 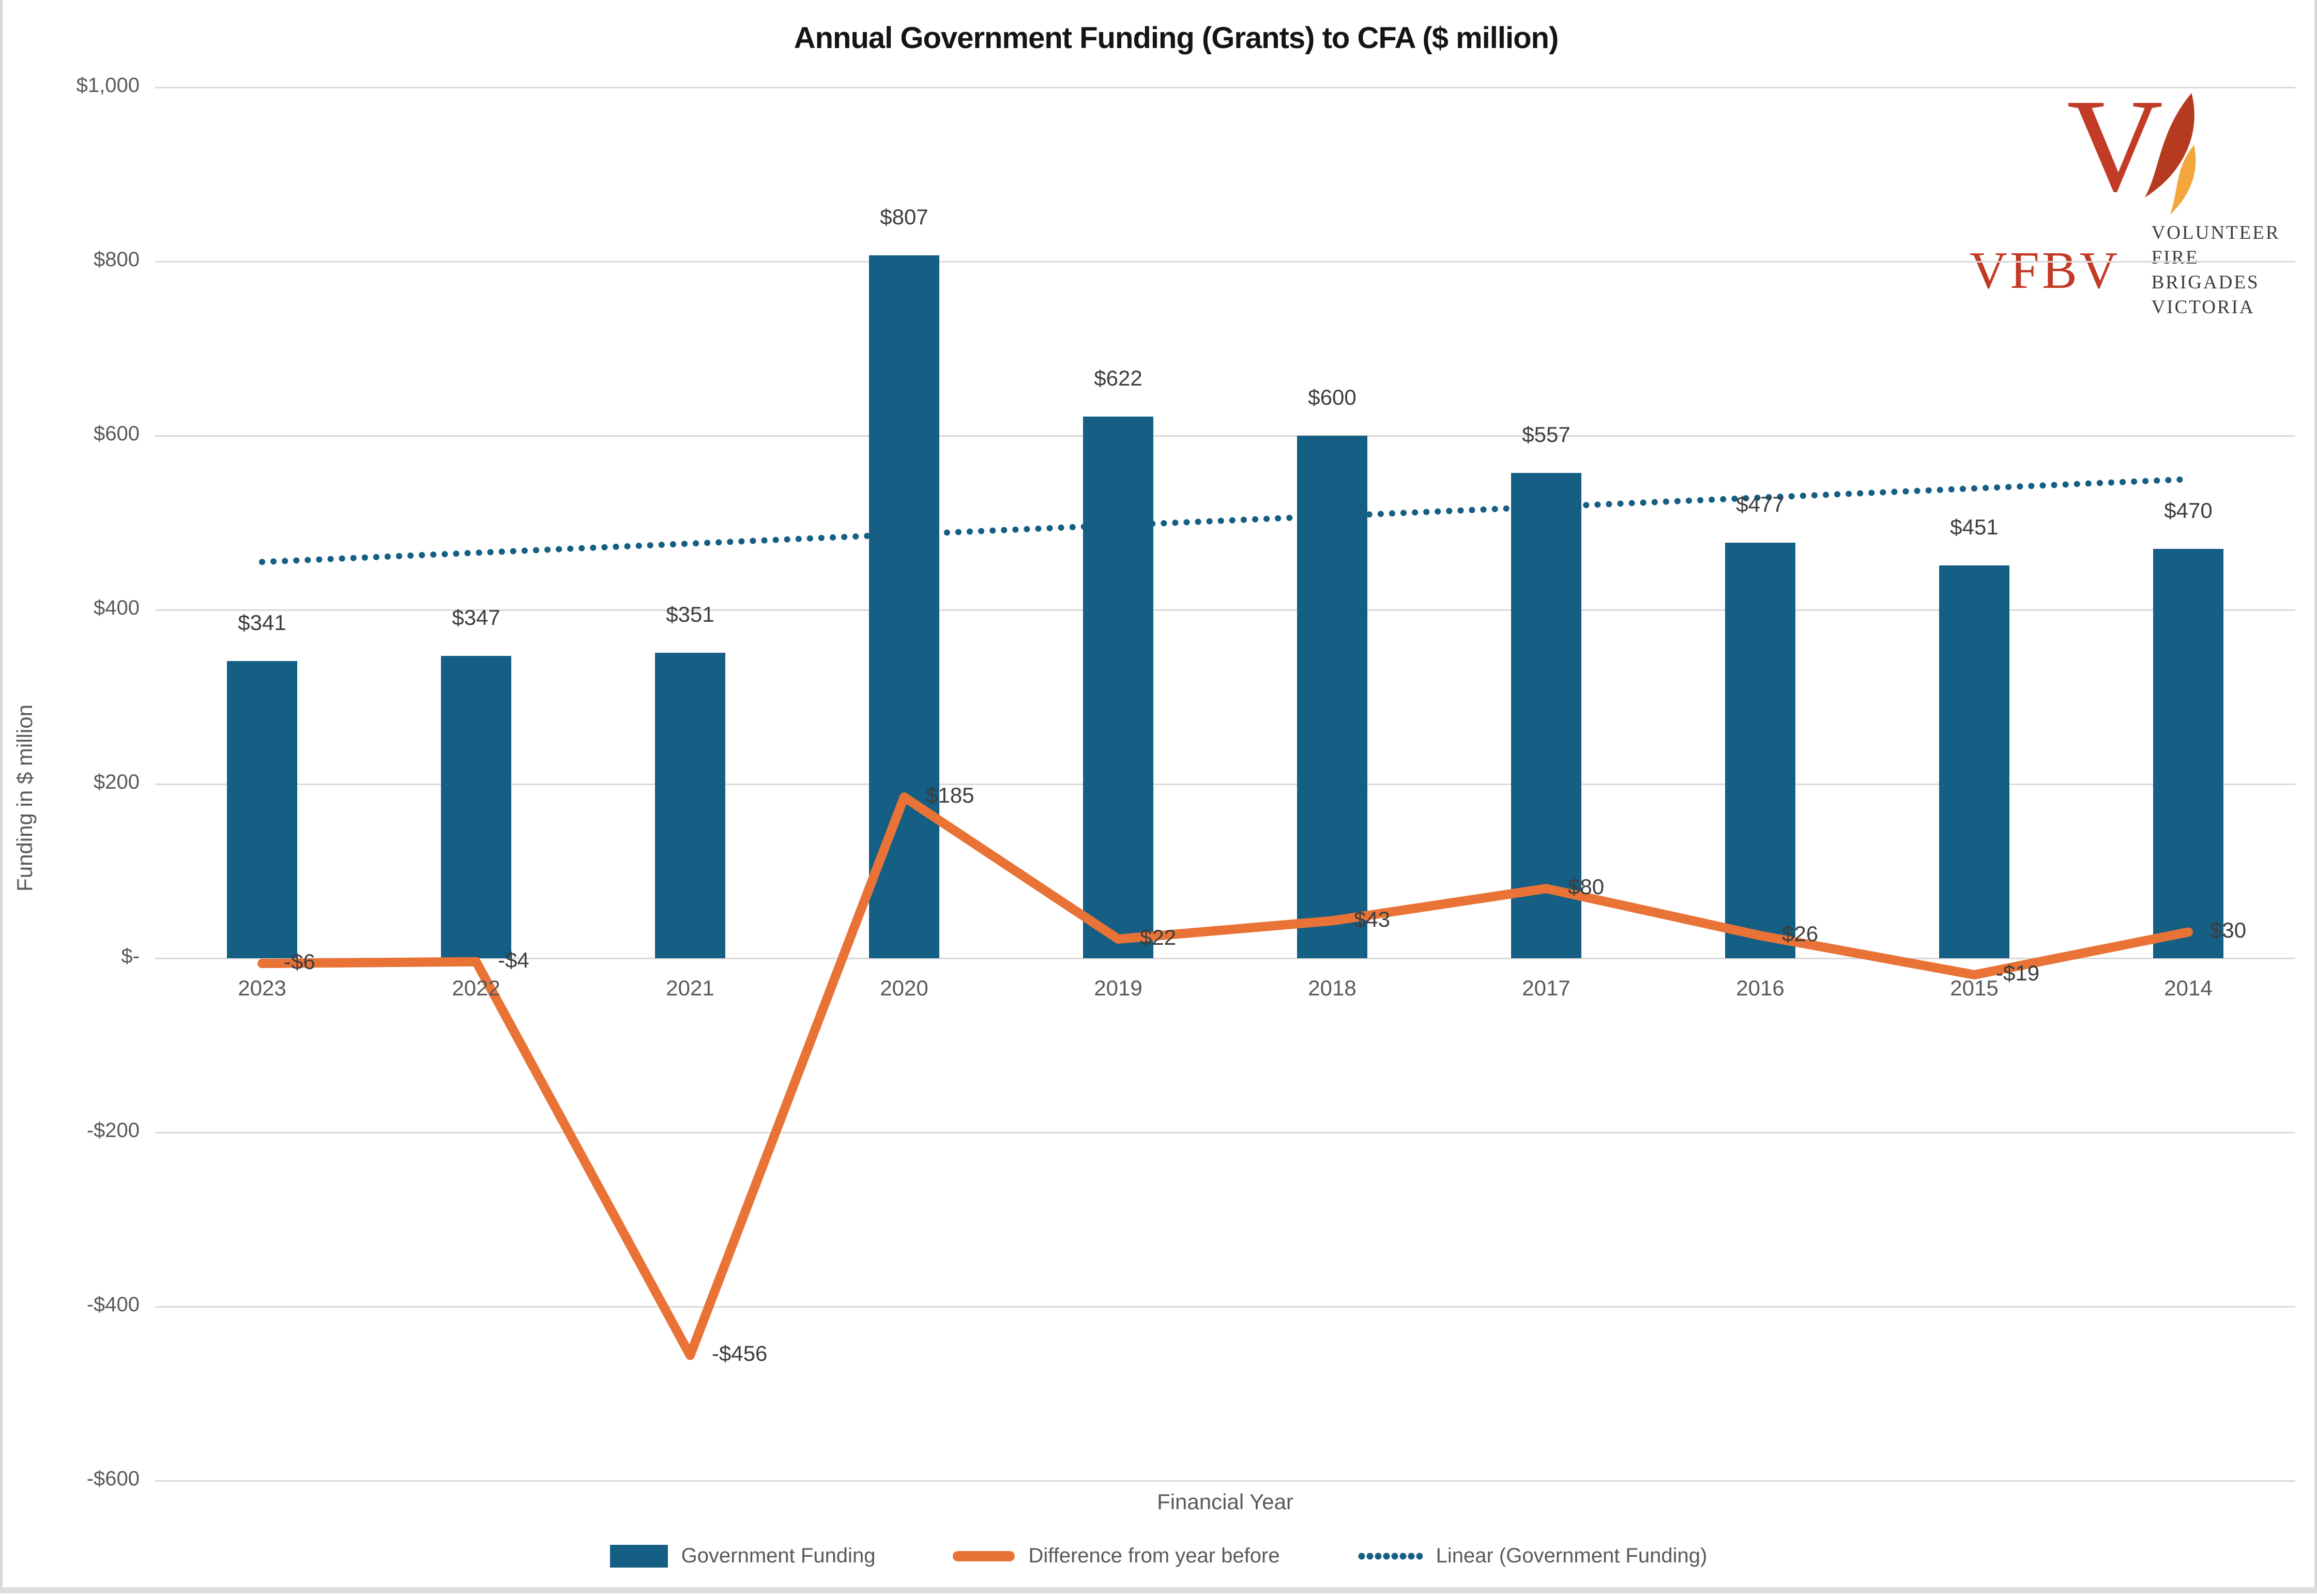 I want to click on ytick-label: $-, so click(x=130, y=956).